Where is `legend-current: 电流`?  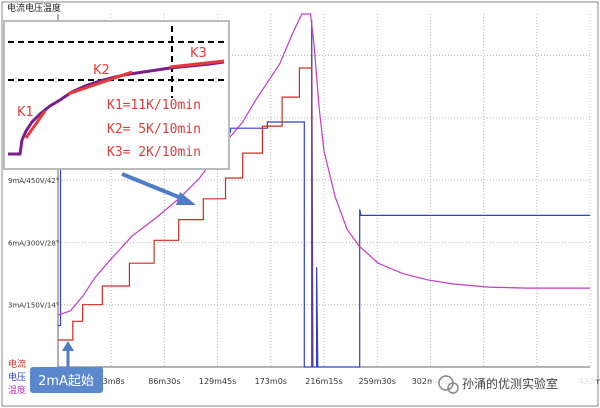
legend-current: 电流 is located at coordinates (17, 364).